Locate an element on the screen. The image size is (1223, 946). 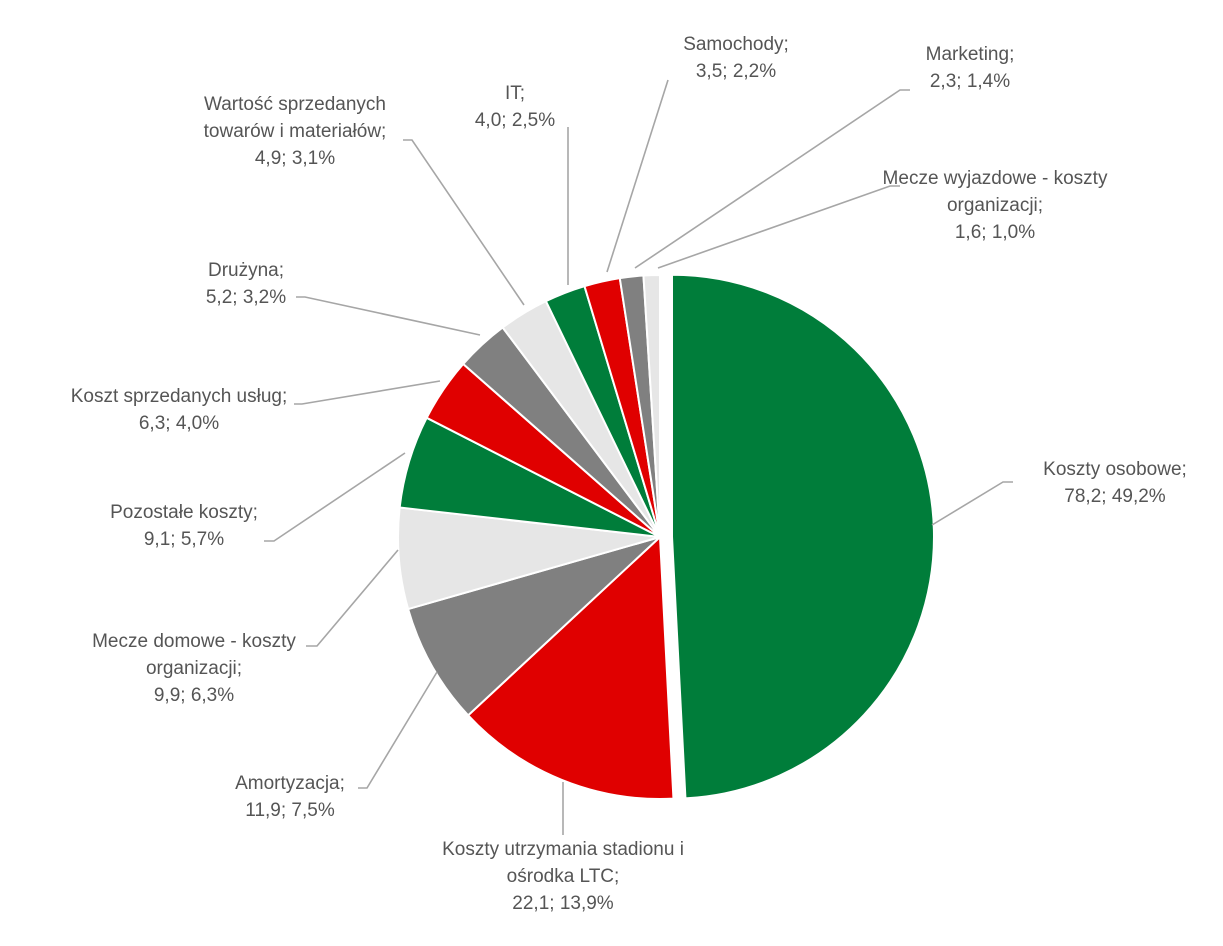
pie-slice-koszty-osobowe is located at coordinates (802, 536).